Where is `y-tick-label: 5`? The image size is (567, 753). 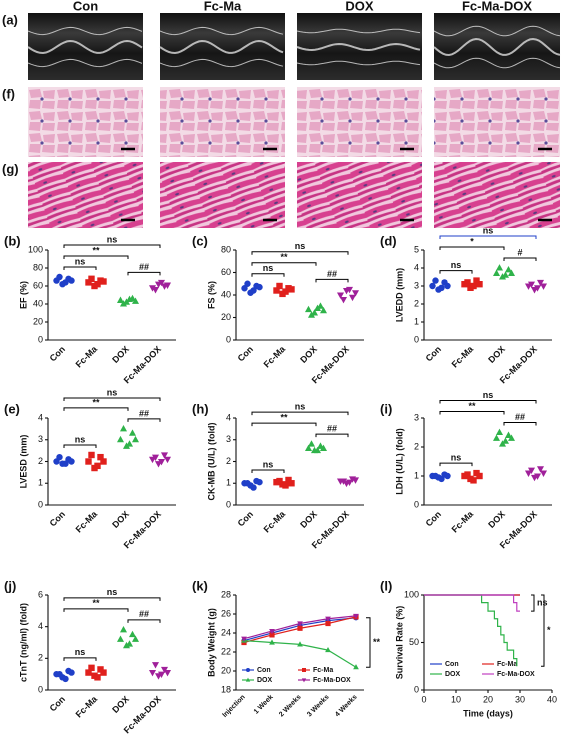 y-tick-label: 5 is located at coordinates (416, 249).